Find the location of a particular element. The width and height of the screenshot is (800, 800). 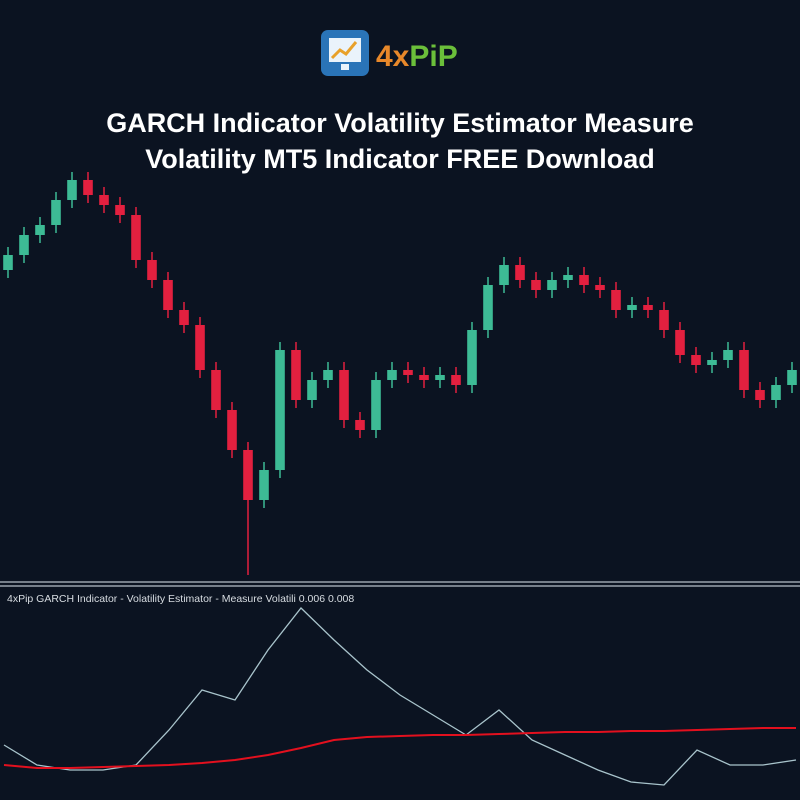

logo: 4xPiP is located at coordinates (389, 53).